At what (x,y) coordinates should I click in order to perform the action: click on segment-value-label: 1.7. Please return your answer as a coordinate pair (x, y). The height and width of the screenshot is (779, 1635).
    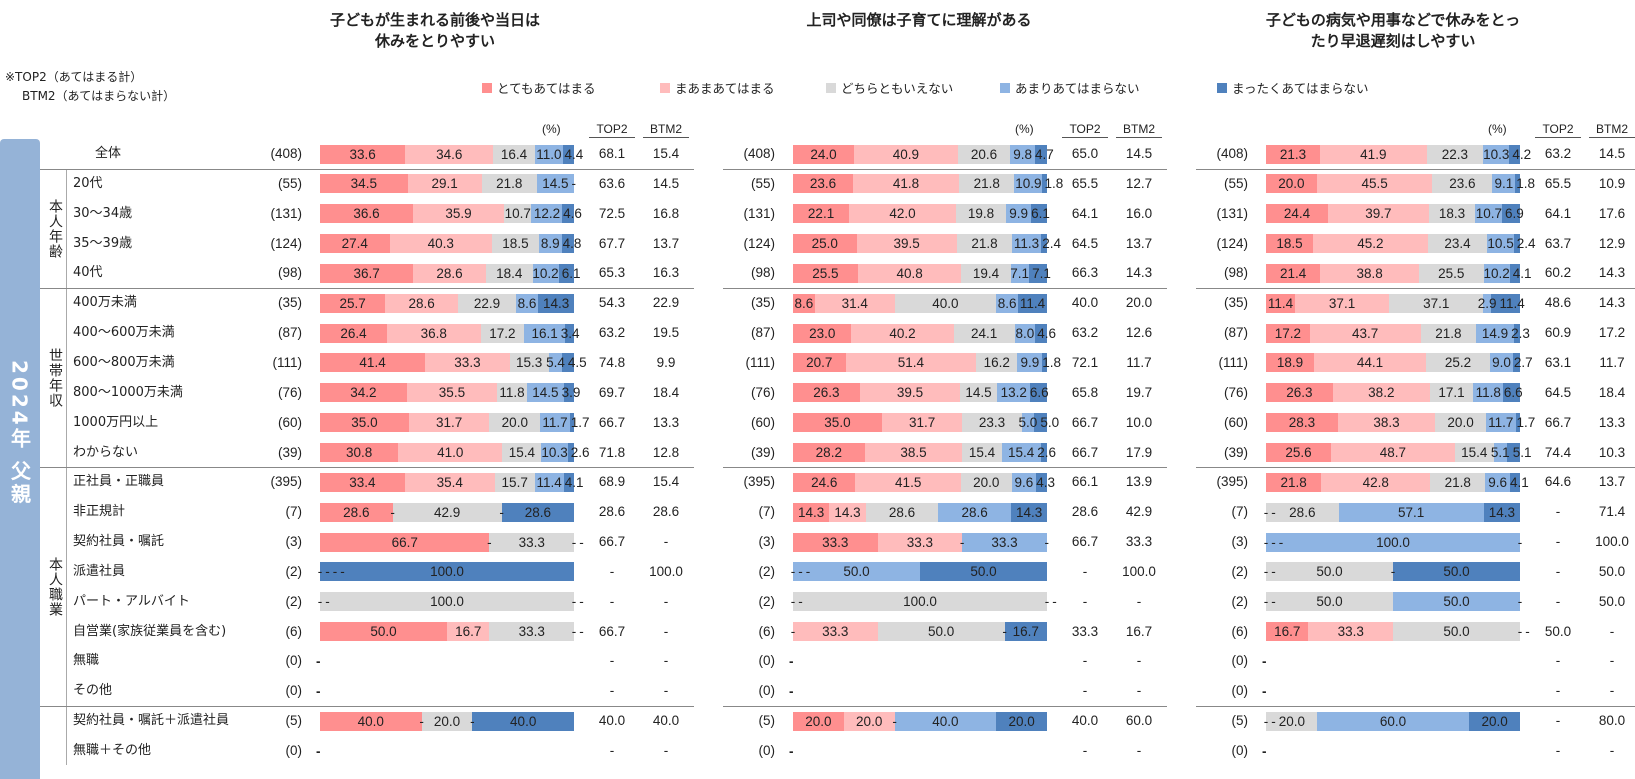
    Looking at the image, I should click on (1526, 423).